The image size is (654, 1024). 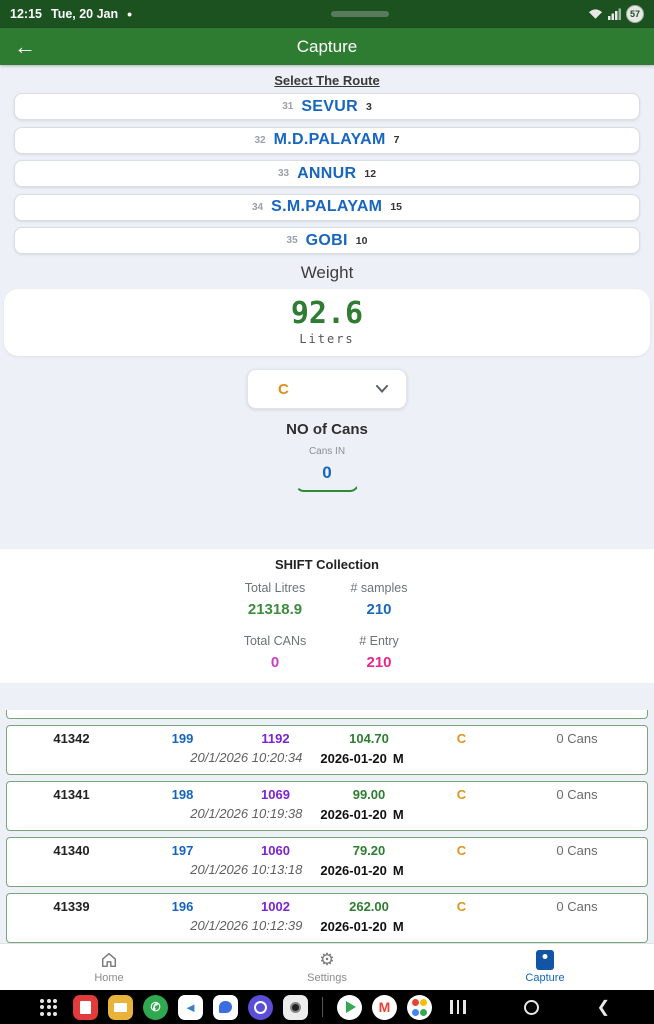 What do you see at coordinates (84, 14) in the screenshot?
I see `date: Tue, 20 Jan` at bounding box center [84, 14].